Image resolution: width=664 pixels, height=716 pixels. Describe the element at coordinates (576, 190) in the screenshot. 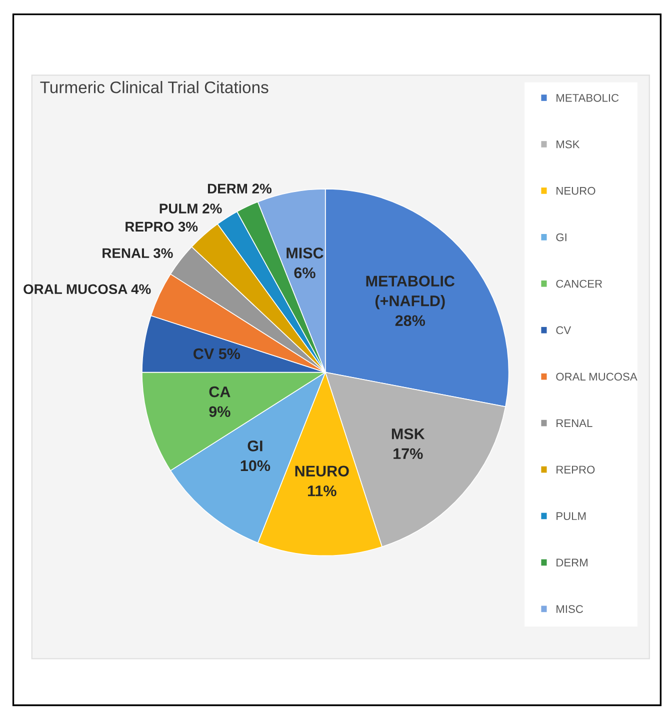

I see `legend-label: NEURO` at that location.